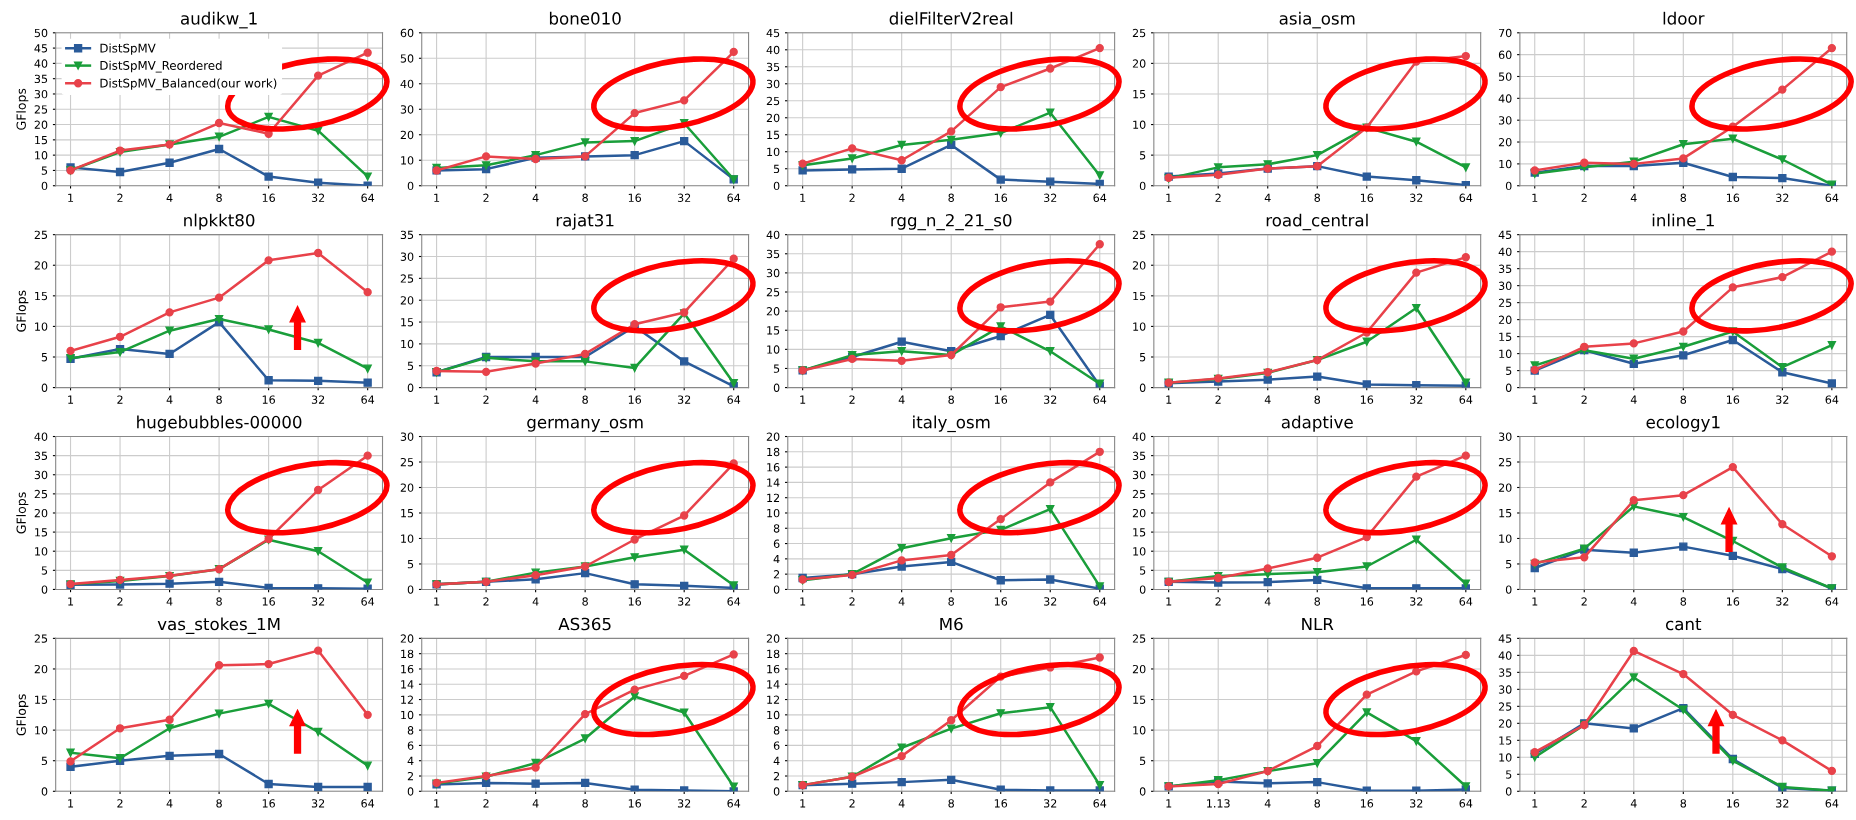 The height and width of the screenshot is (820, 1856). I want to click on chart-title: ecology1, so click(1683, 423).